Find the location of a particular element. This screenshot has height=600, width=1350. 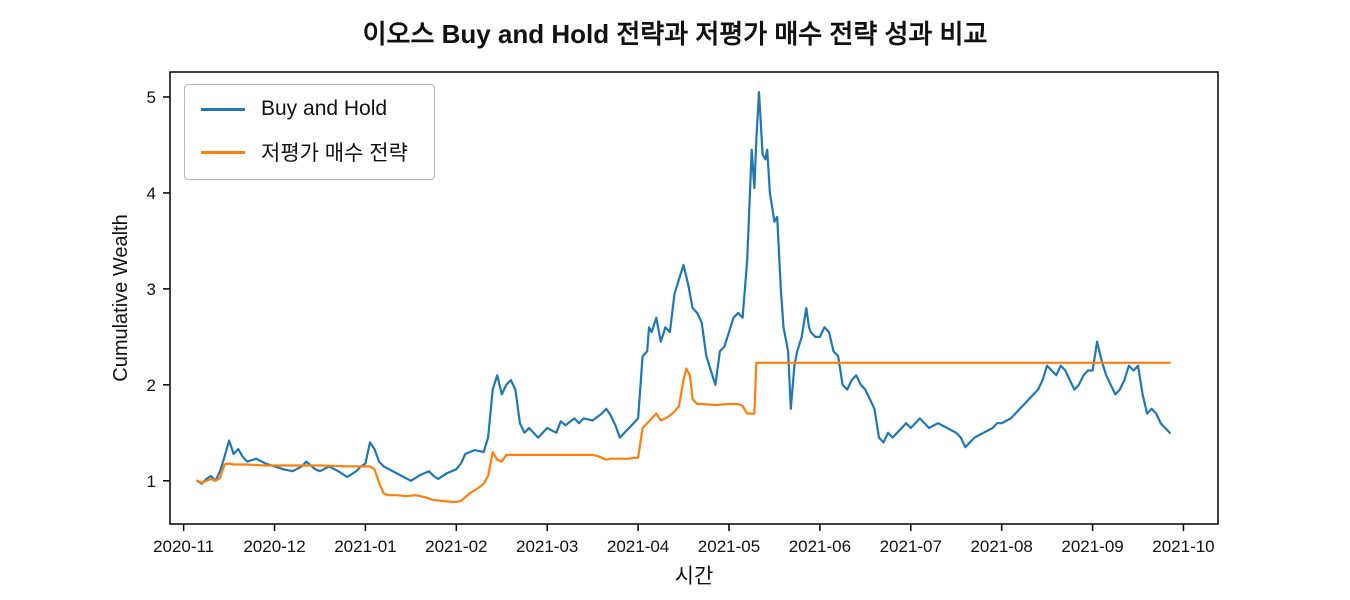

x-tick-label: 2021-03 is located at coordinates (547, 546).